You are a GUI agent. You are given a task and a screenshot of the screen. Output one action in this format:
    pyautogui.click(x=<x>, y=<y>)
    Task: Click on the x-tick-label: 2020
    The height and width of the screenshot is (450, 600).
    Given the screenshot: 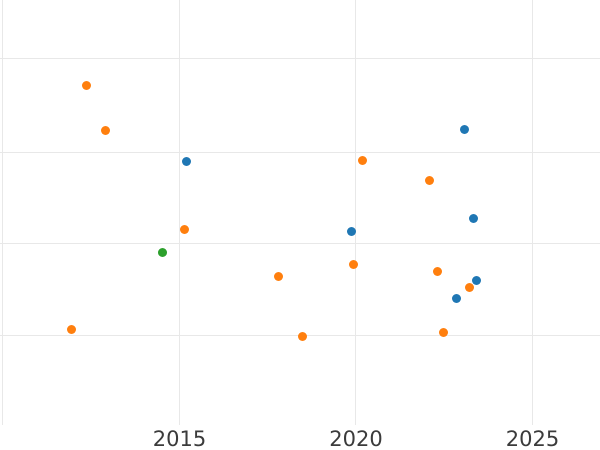 What is the action you would take?
    pyautogui.click(x=356, y=438)
    